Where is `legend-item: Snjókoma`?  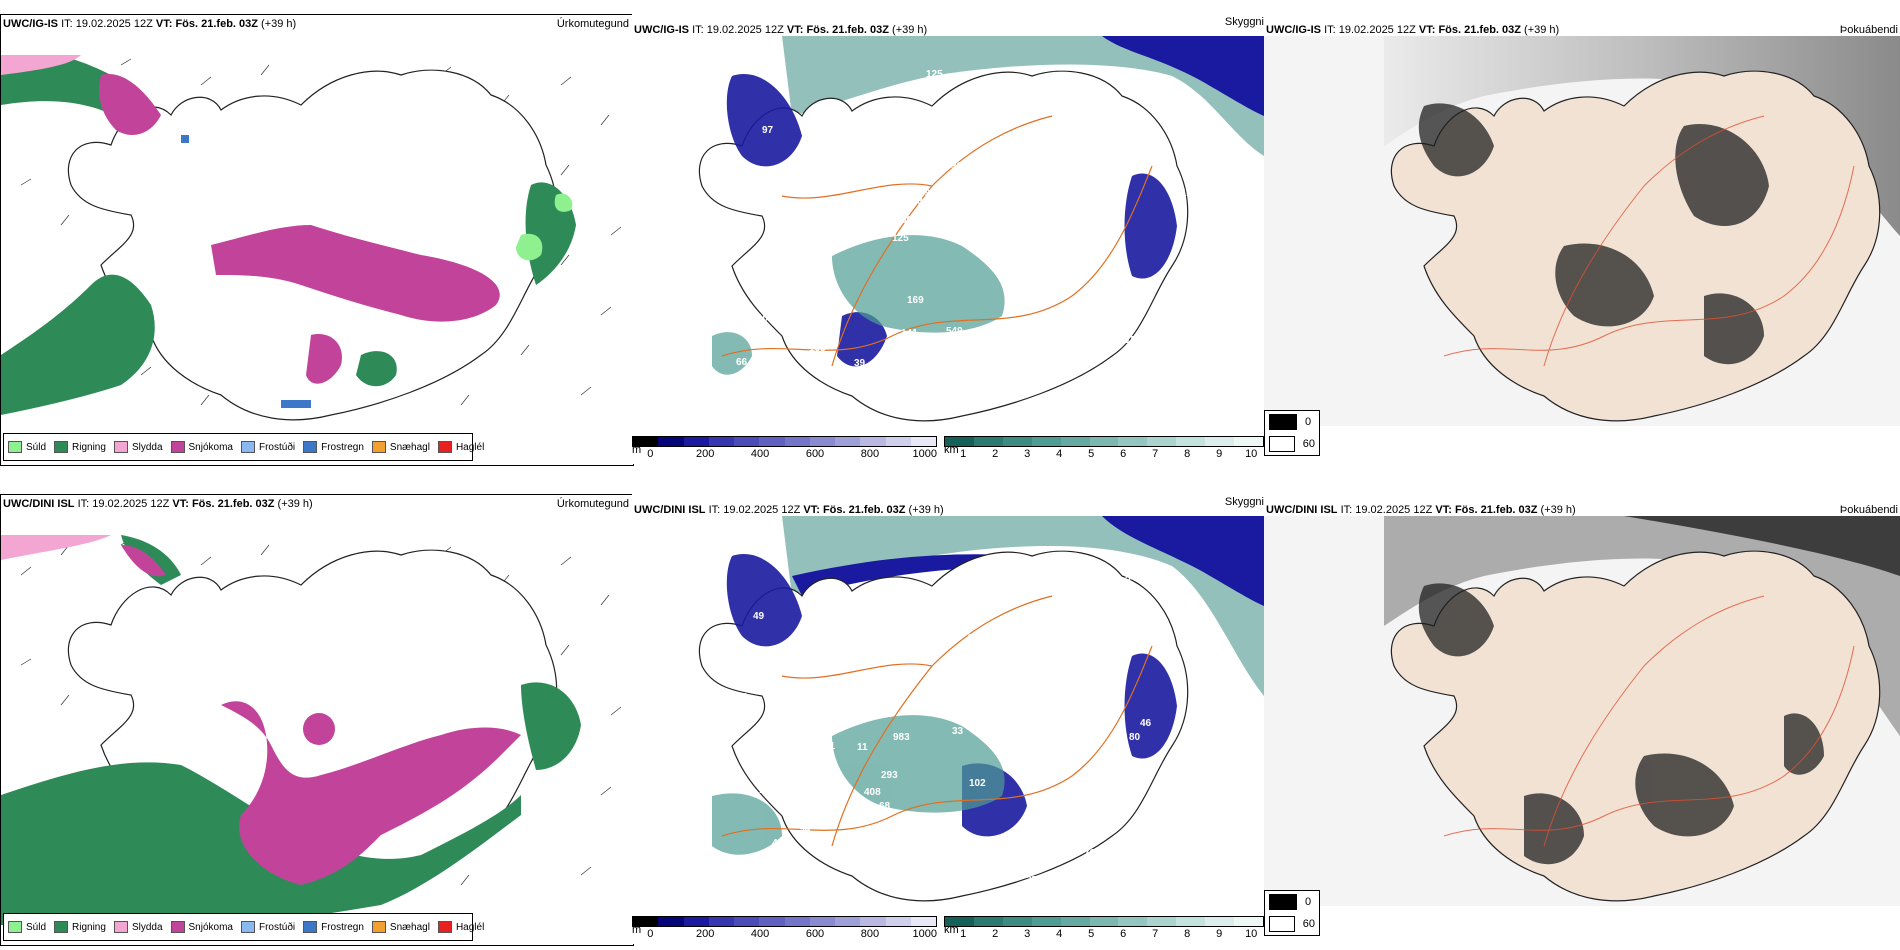
legend-item: Snjókoma is located at coordinates (201, 447).